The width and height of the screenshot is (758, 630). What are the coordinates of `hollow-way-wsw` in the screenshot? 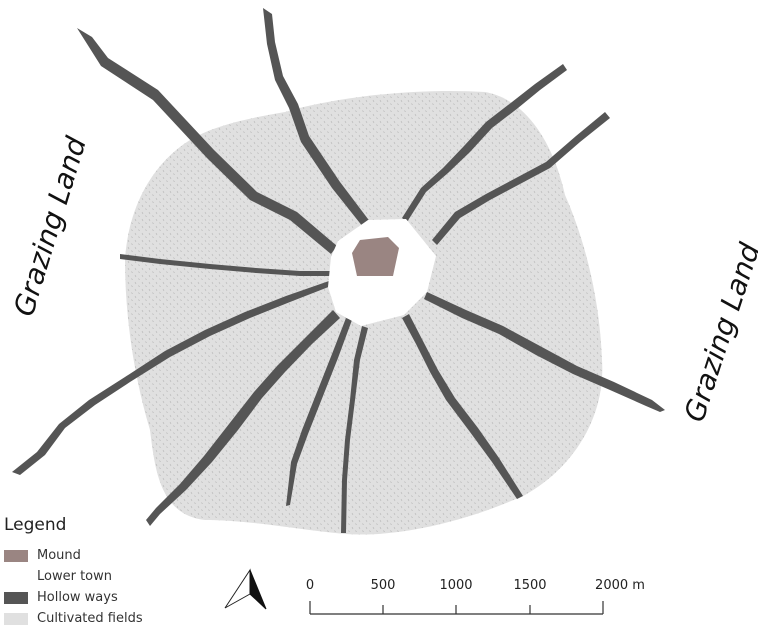 It's located at (171, 378).